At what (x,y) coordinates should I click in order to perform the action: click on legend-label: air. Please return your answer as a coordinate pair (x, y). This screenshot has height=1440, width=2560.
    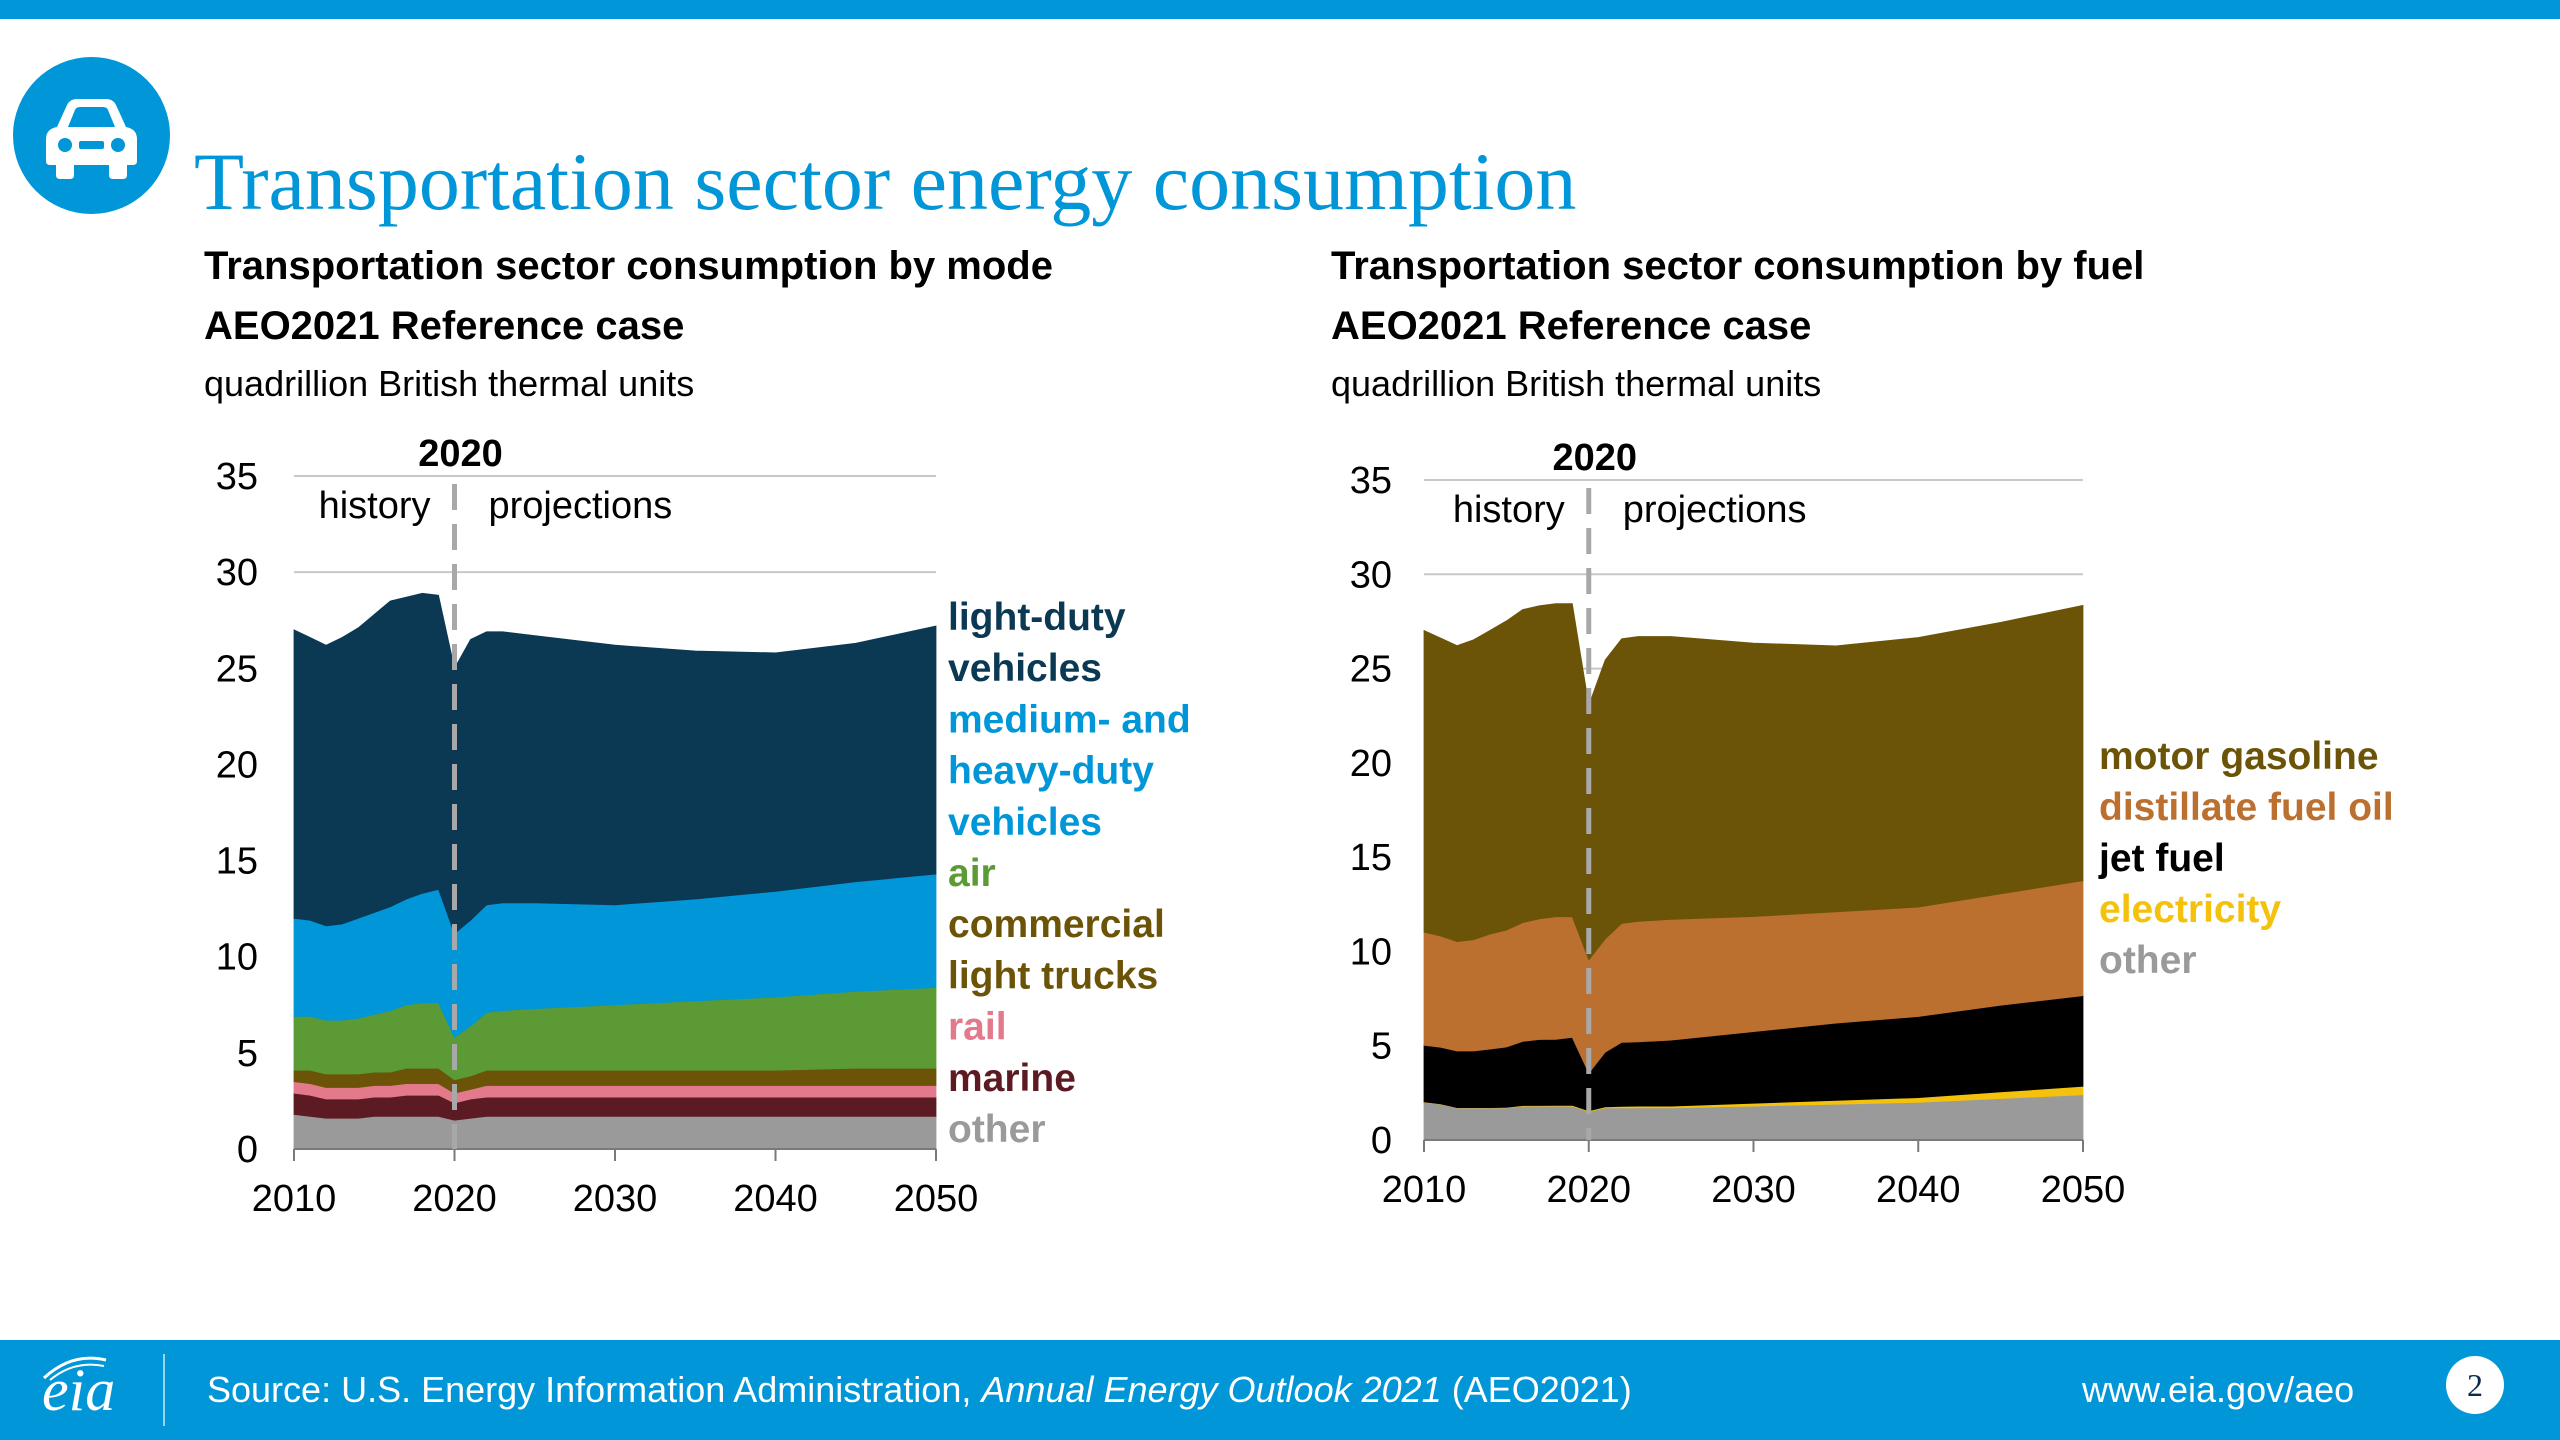
    Looking at the image, I should click on (972, 873).